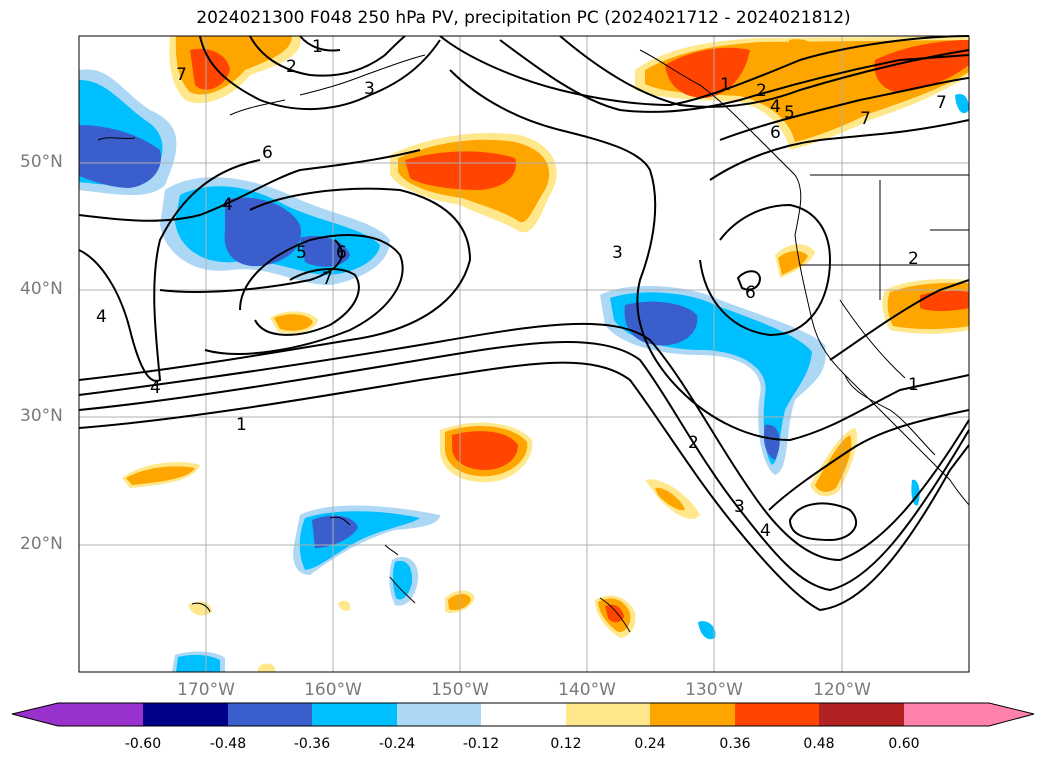 The height and width of the screenshot is (765, 1047). I want to click on lon-label-130w: 130°W, so click(714, 690).